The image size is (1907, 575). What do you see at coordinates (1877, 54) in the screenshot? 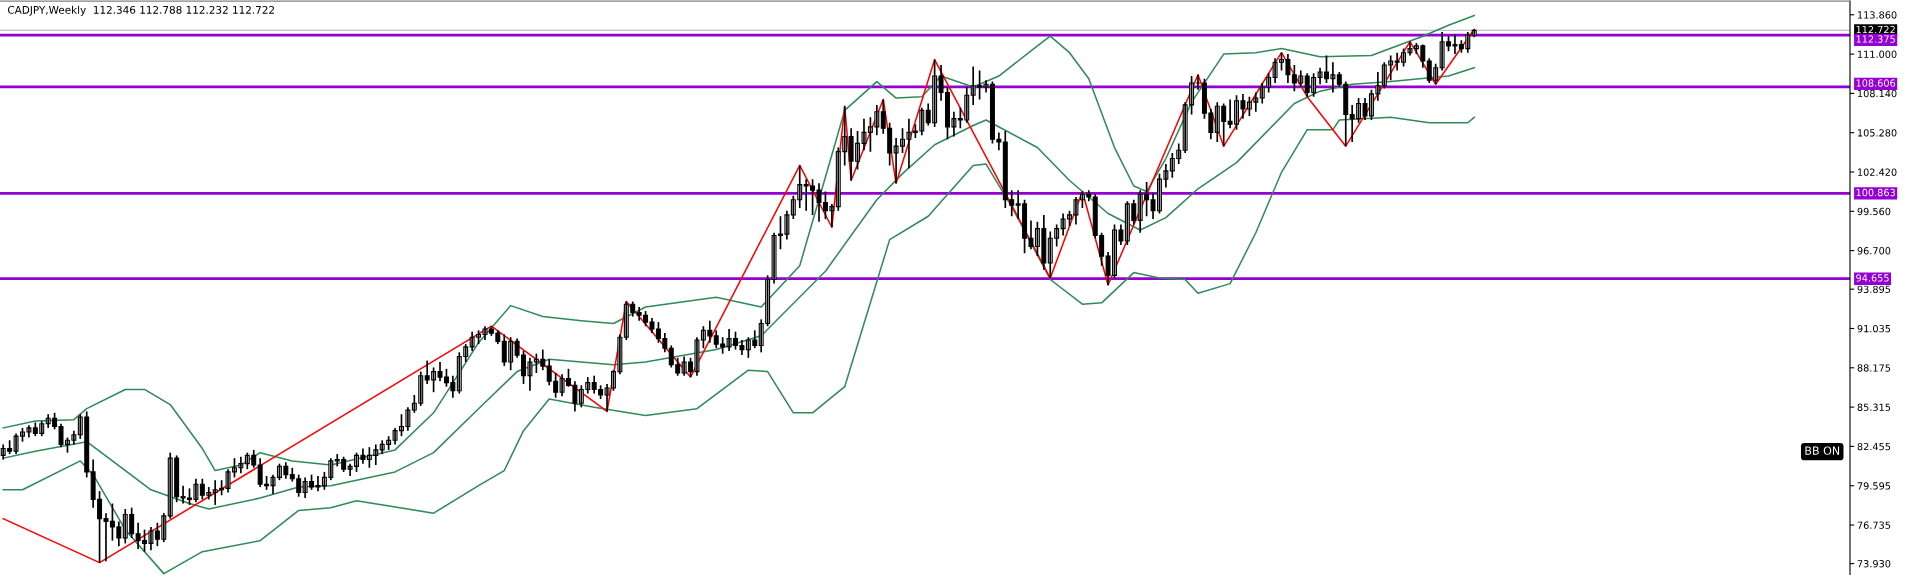
I see `y-tick-label: 111.000` at bounding box center [1877, 54].